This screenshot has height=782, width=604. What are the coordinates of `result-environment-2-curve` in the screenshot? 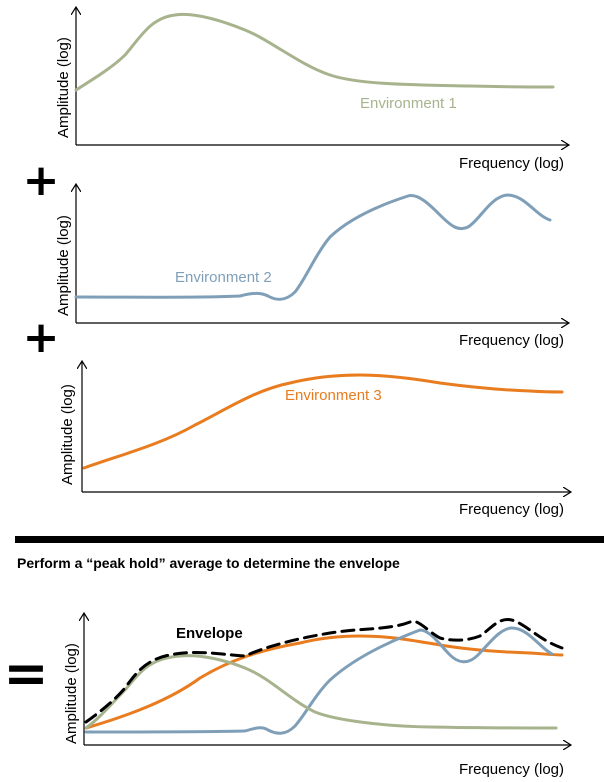 It's located at (319, 680).